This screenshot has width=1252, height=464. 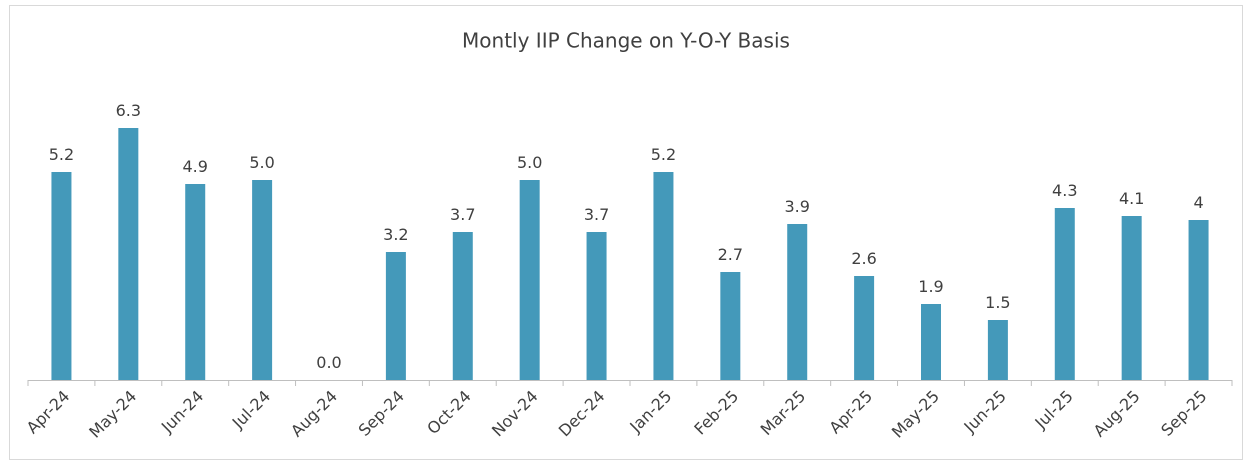 I want to click on data-label: 0.0, so click(x=328, y=362).